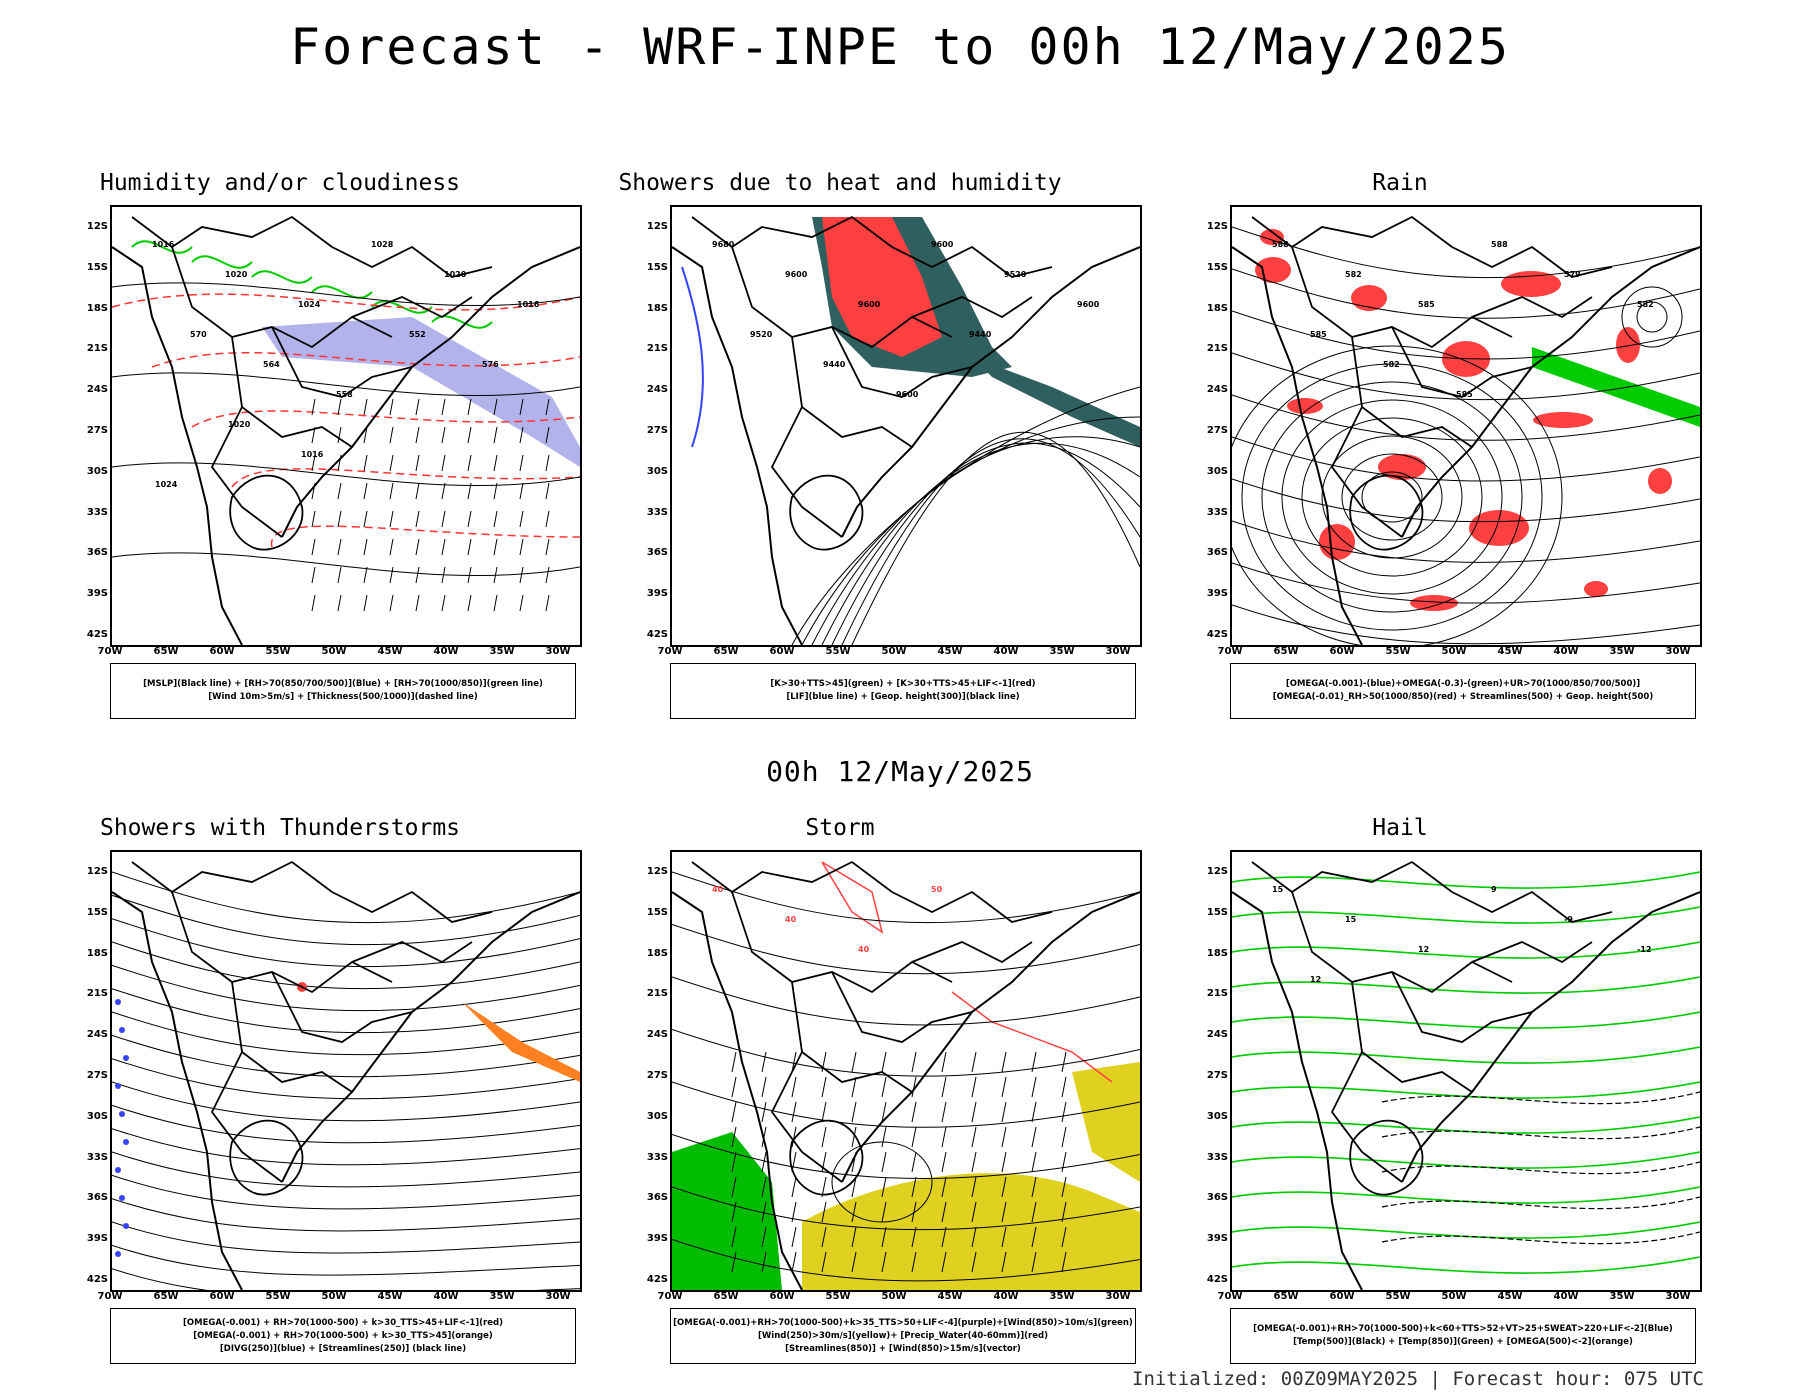 The height and width of the screenshot is (1400, 1800). Describe the element at coordinates (852, 897) in the screenshot. I see `precip-water-contour` at that location.